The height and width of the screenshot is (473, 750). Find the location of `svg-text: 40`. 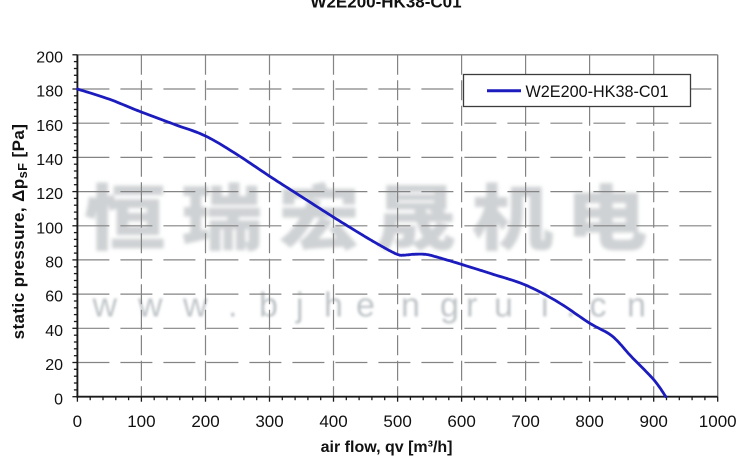

svg-text: 40 is located at coordinates (54, 331).